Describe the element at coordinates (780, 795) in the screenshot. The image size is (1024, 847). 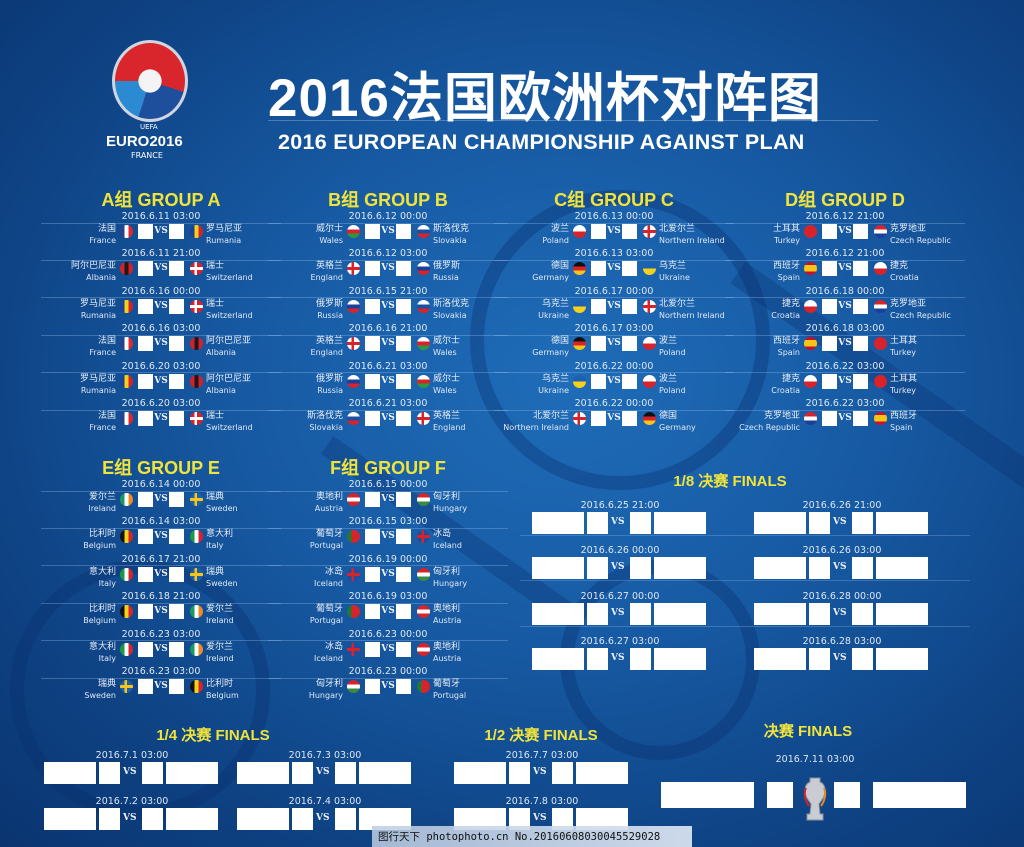
I see `final-home-score-box` at that location.